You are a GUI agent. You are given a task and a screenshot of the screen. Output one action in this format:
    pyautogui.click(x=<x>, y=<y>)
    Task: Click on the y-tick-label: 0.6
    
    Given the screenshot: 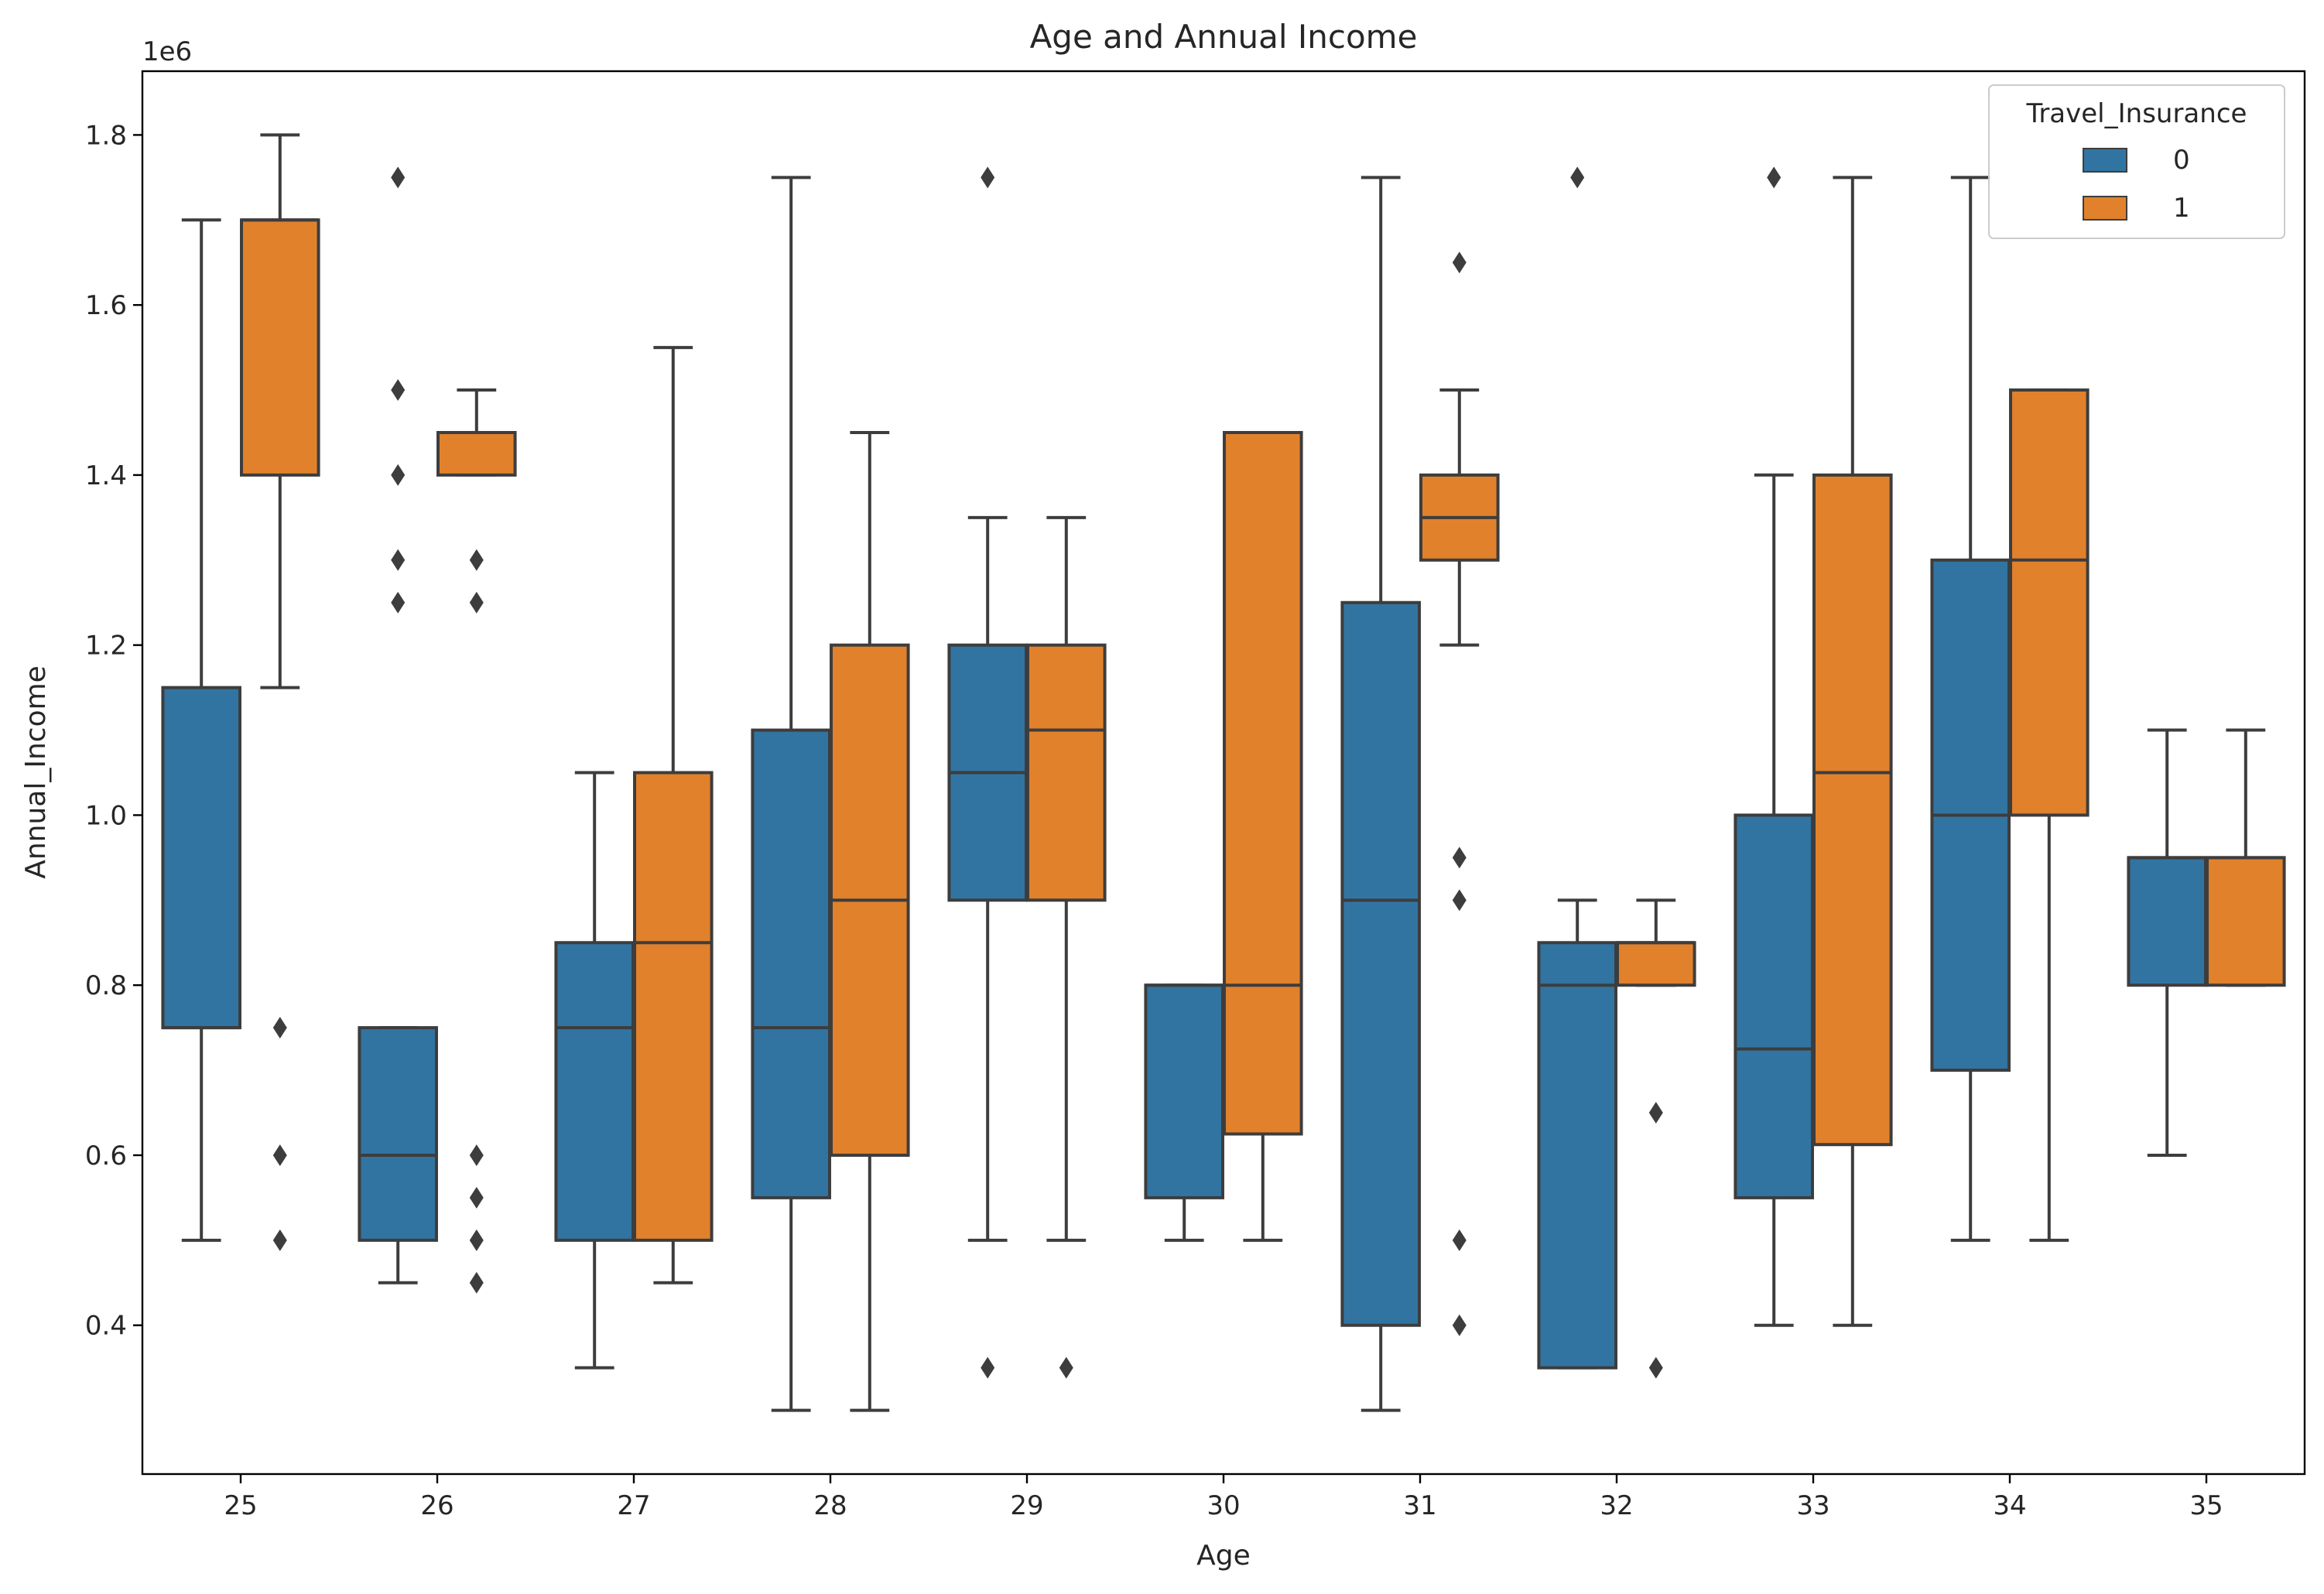 What is the action you would take?
    pyautogui.click(x=106, y=1156)
    